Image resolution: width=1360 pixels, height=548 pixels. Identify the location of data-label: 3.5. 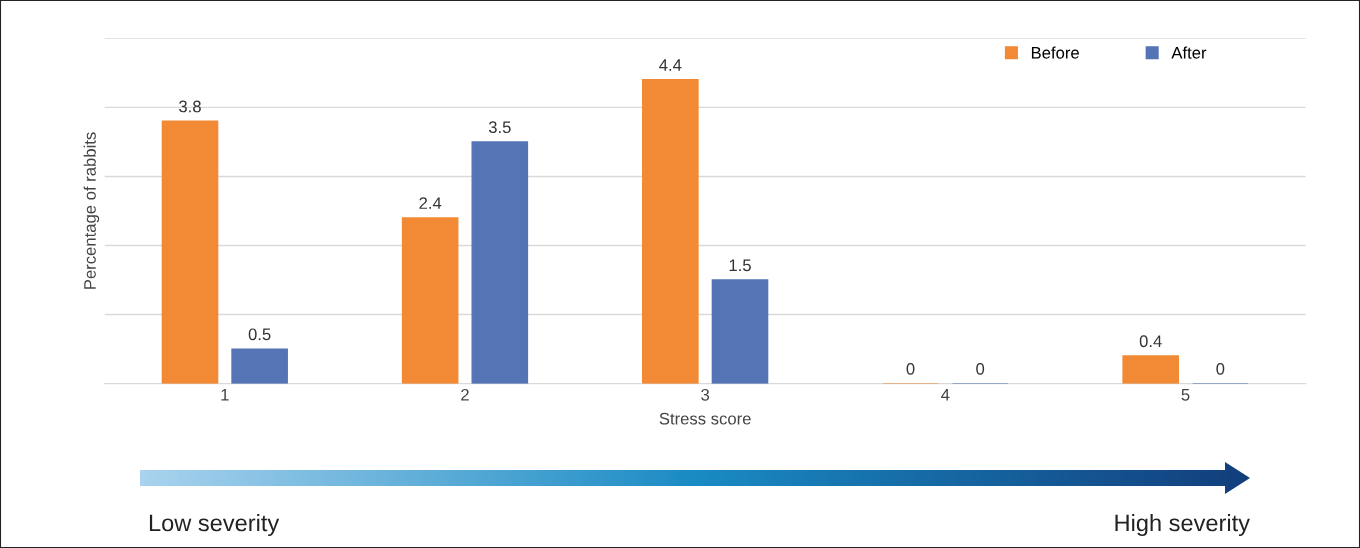
(499, 127).